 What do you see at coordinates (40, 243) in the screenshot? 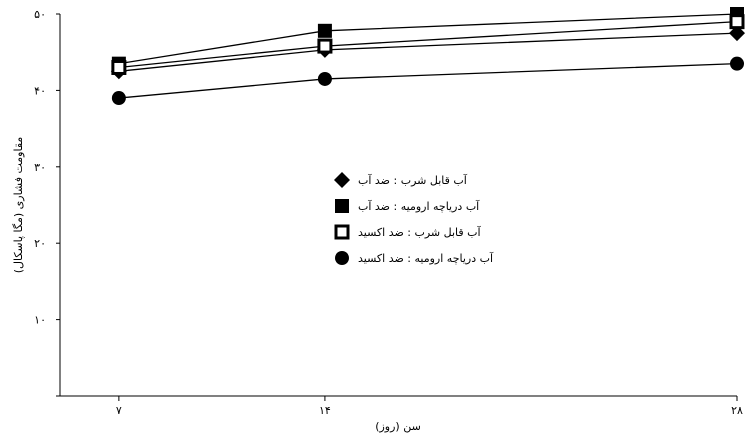
I see `y-tick-label: ۲۰` at bounding box center [40, 243].